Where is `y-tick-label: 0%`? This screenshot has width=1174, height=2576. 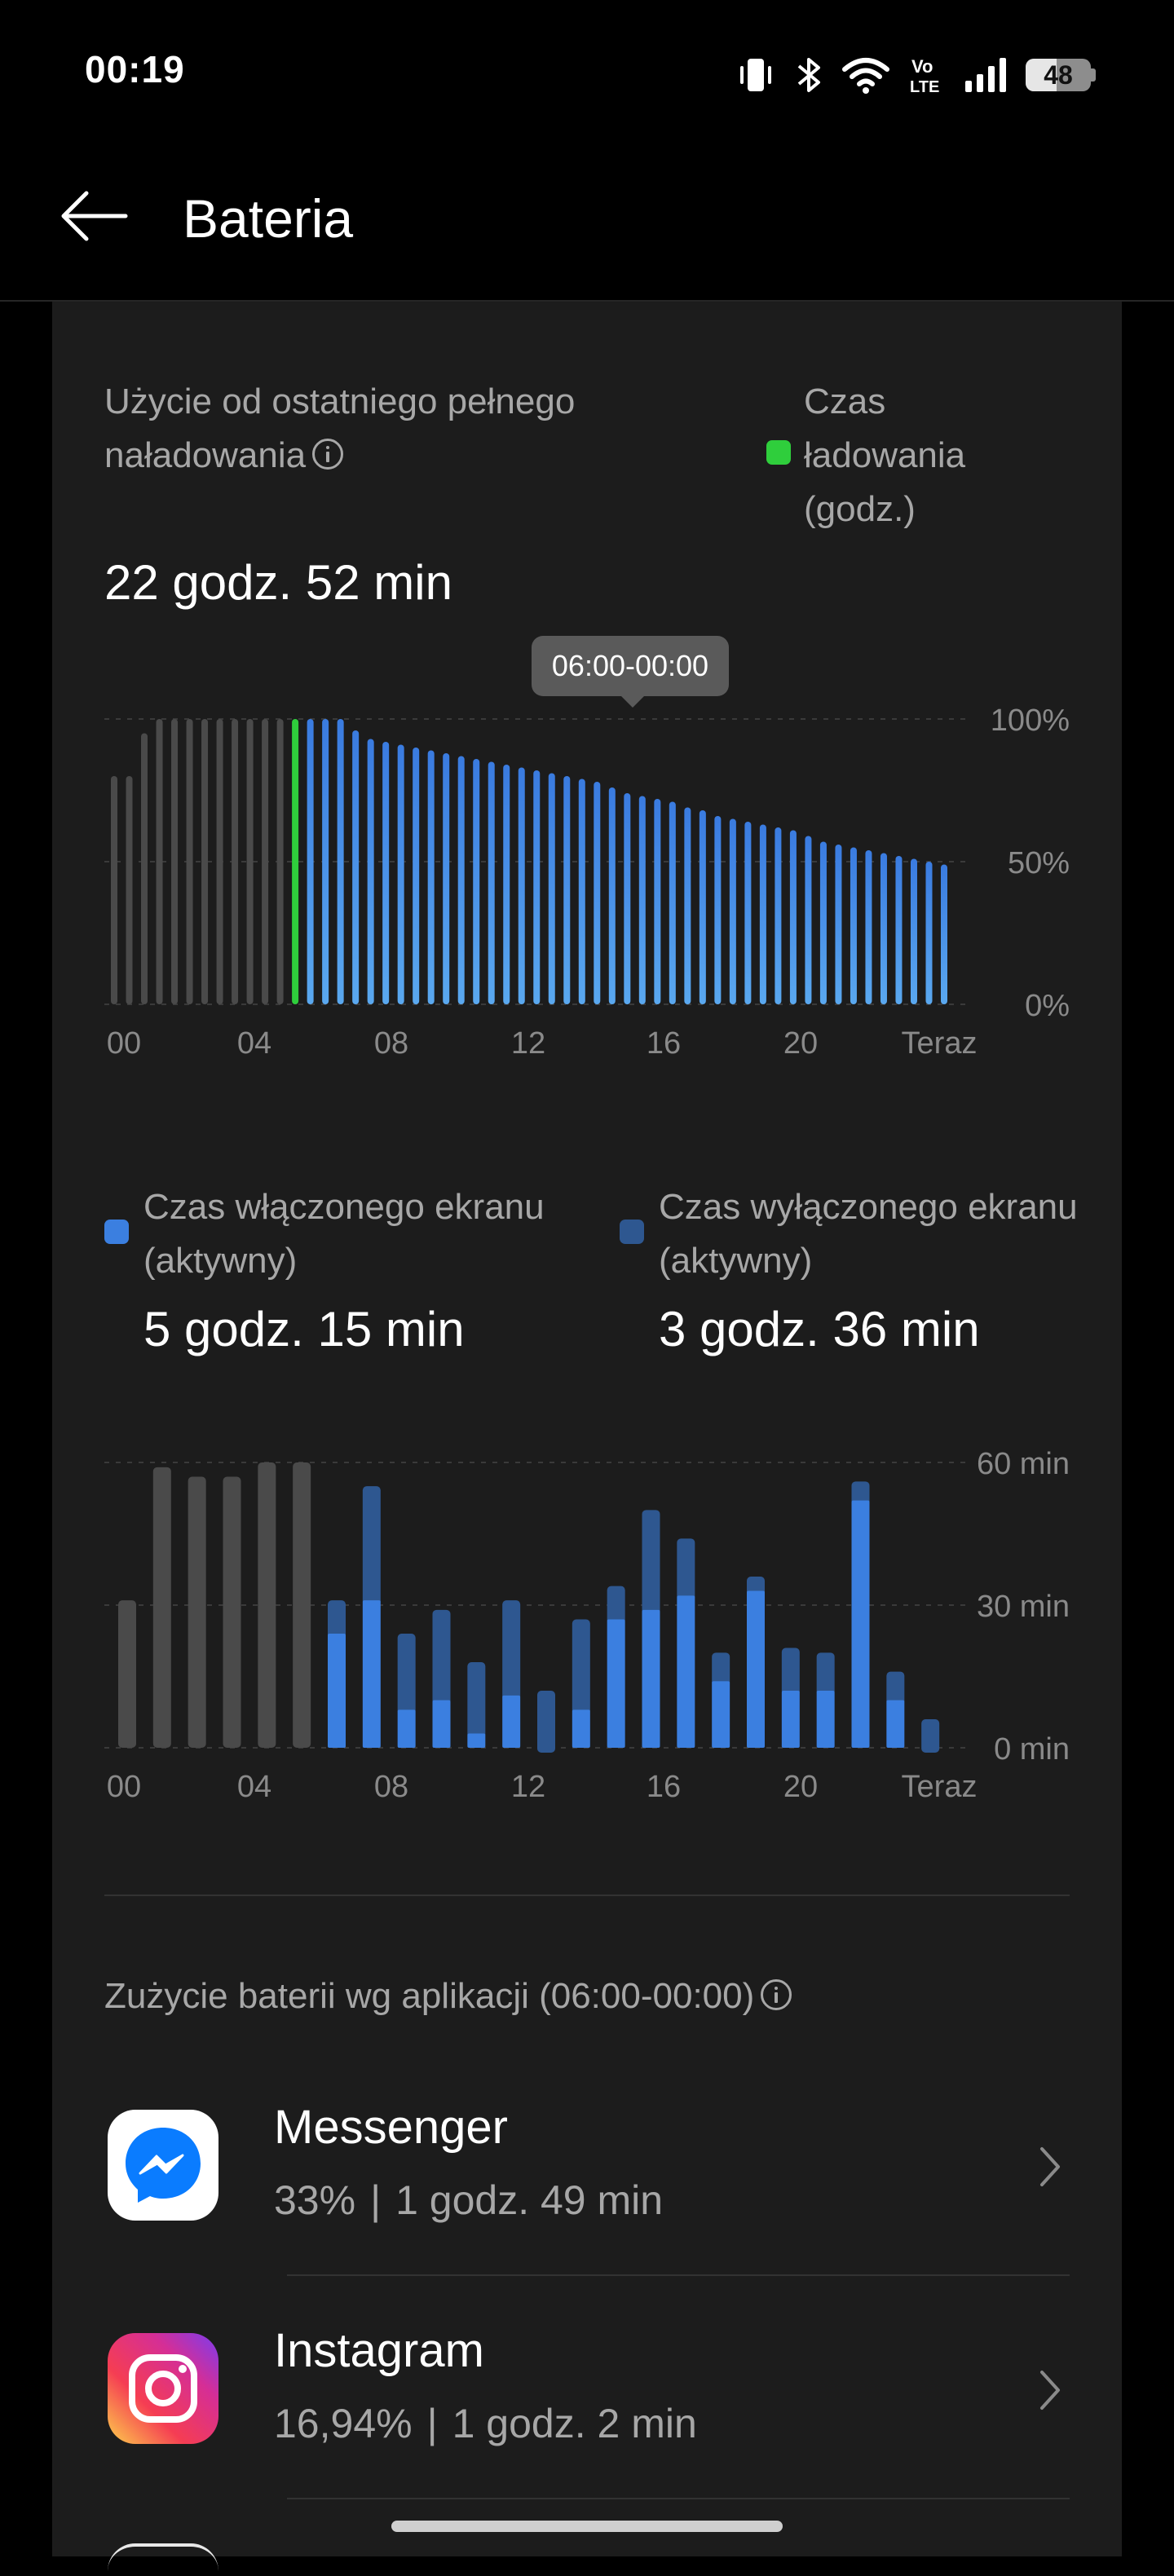
y-tick-label: 0% is located at coordinates (1047, 1006).